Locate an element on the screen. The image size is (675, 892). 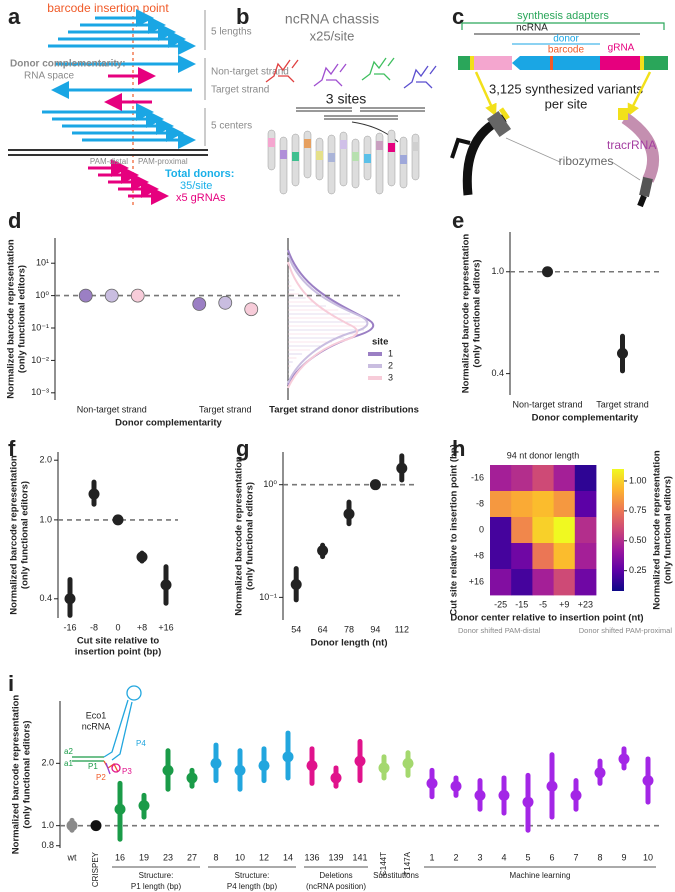
site-lines is located at coordinates (360, 125).